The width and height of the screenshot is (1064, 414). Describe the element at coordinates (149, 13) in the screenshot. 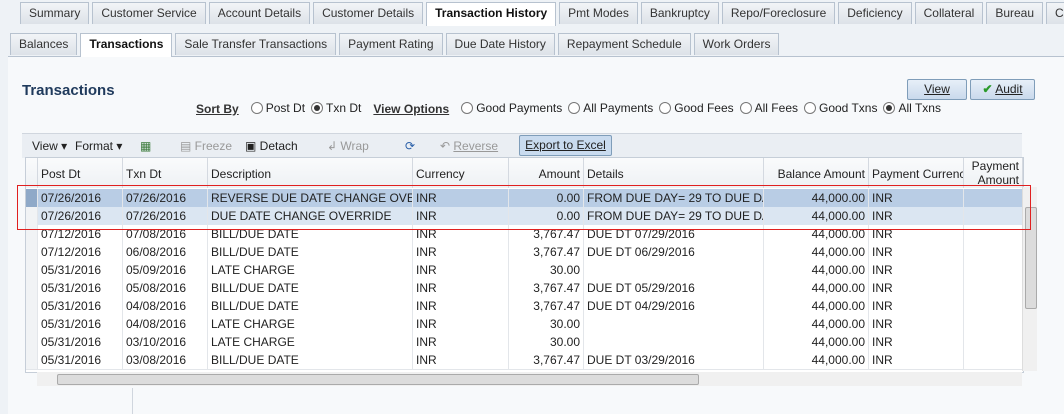

I see `tab: Customer Service` at that location.